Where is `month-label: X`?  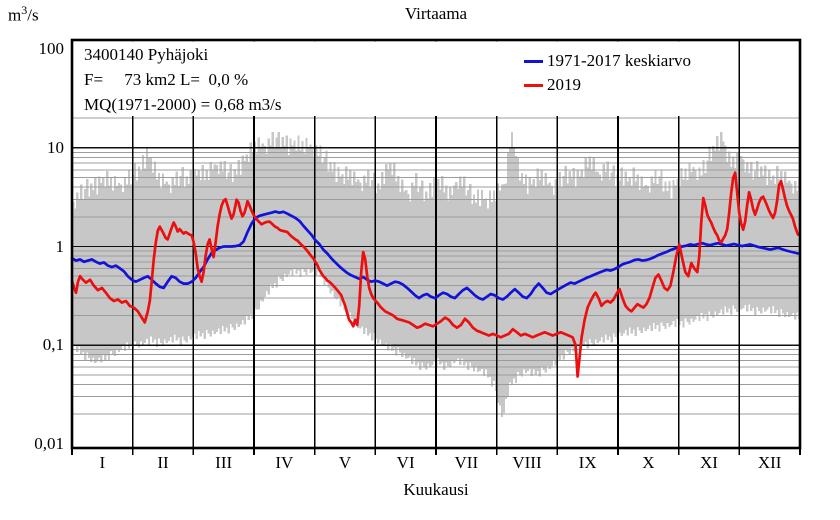 month-label: X is located at coordinates (648, 462).